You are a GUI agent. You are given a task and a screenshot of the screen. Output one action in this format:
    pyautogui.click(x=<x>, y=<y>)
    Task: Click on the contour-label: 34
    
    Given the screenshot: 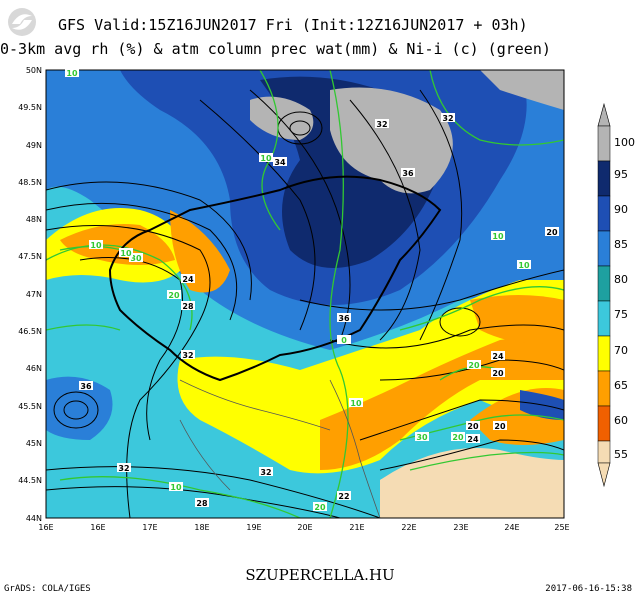 What is the action you would take?
    pyautogui.click(x=280, y=162)
    